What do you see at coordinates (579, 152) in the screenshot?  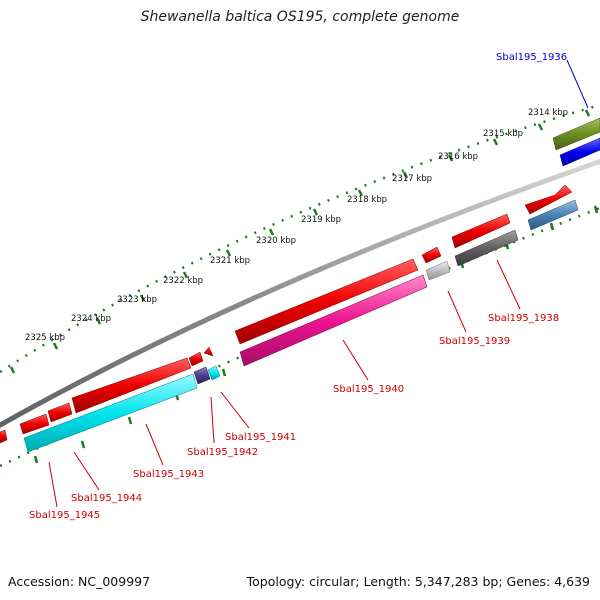 I see `gene-blue` at bounding box center [579, 152].